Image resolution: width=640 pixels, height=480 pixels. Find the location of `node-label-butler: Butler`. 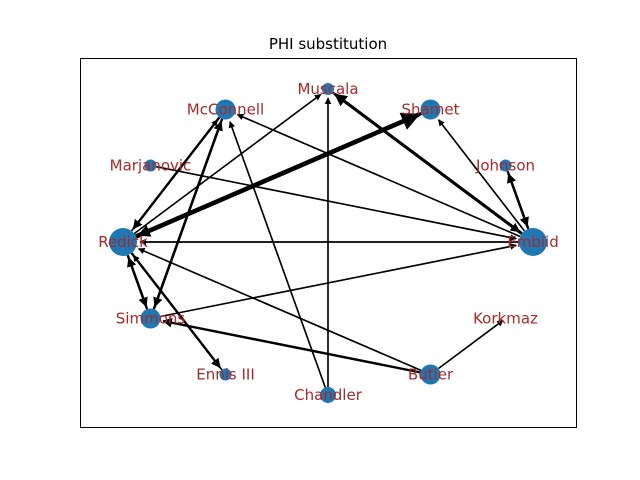

node-label-butler: Butler is located at coordinates (431, 375).